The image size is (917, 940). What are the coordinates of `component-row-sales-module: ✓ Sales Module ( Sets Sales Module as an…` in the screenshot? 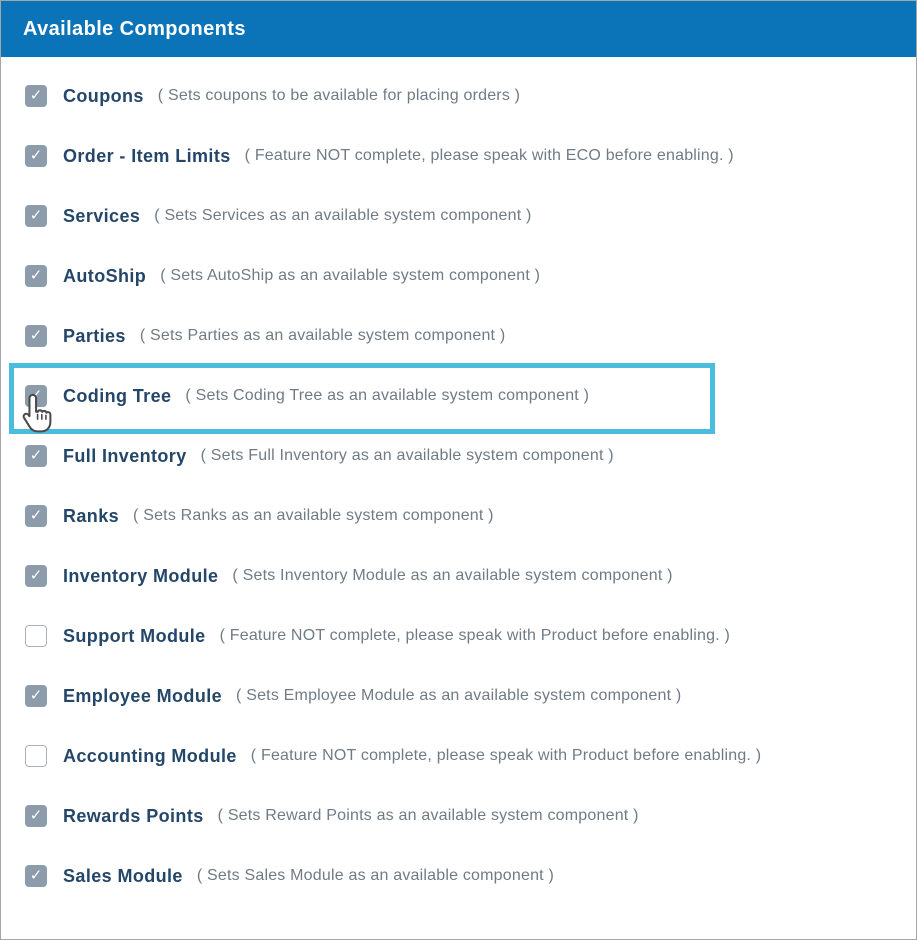 It's located at (458, 876).